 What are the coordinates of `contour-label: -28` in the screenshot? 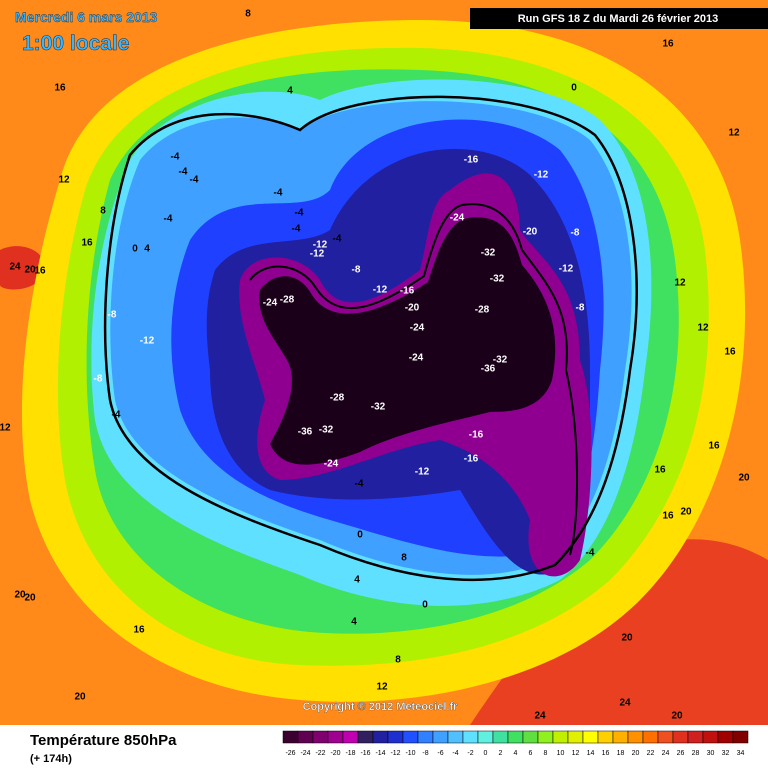 It's located at (482, 310).